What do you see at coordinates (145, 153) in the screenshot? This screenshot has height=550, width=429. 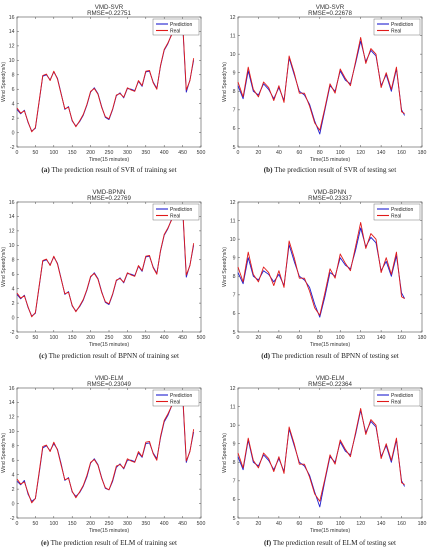 I see `x-tick-label: 350` at bounding box center [145, 153].